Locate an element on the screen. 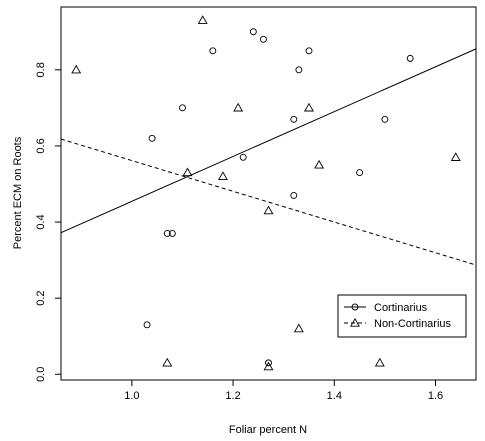 Image resolution: width=485 pixels, height=441 pixels. y-tick-label: 0.2 is located at coordinates (41, 298).